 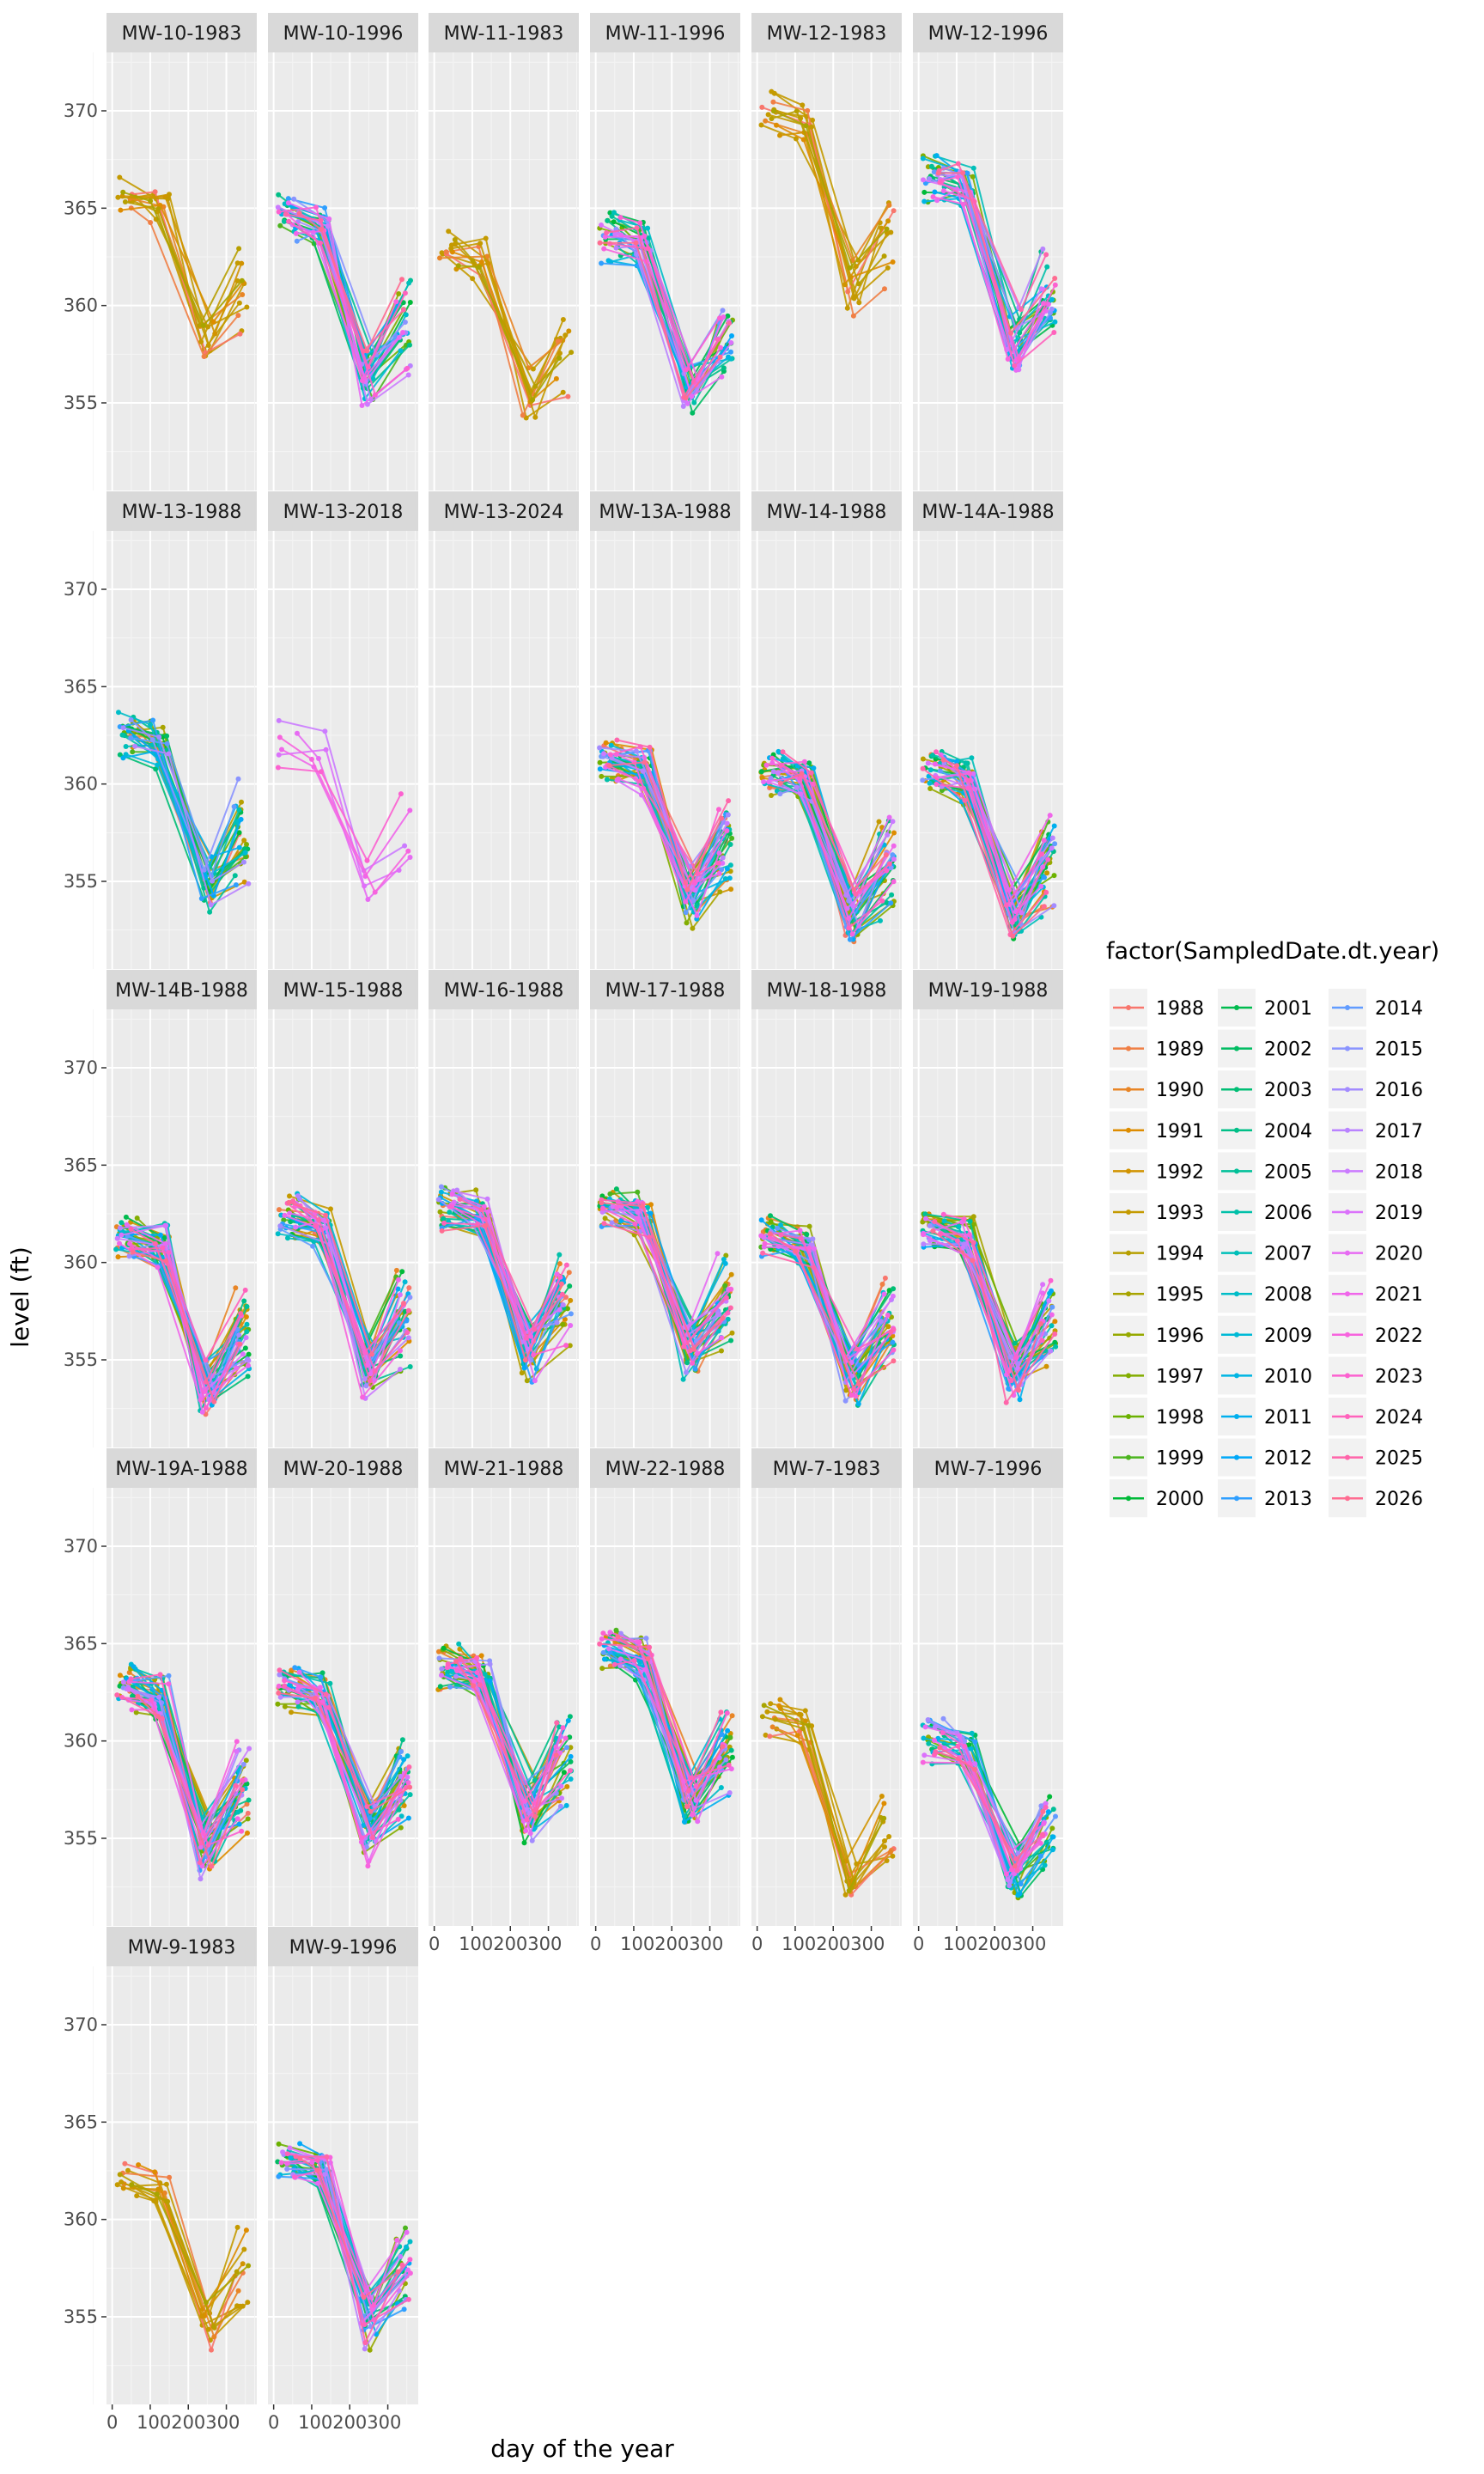 I want to click on legend-item: 2006, so click(x=1265, y=1212).